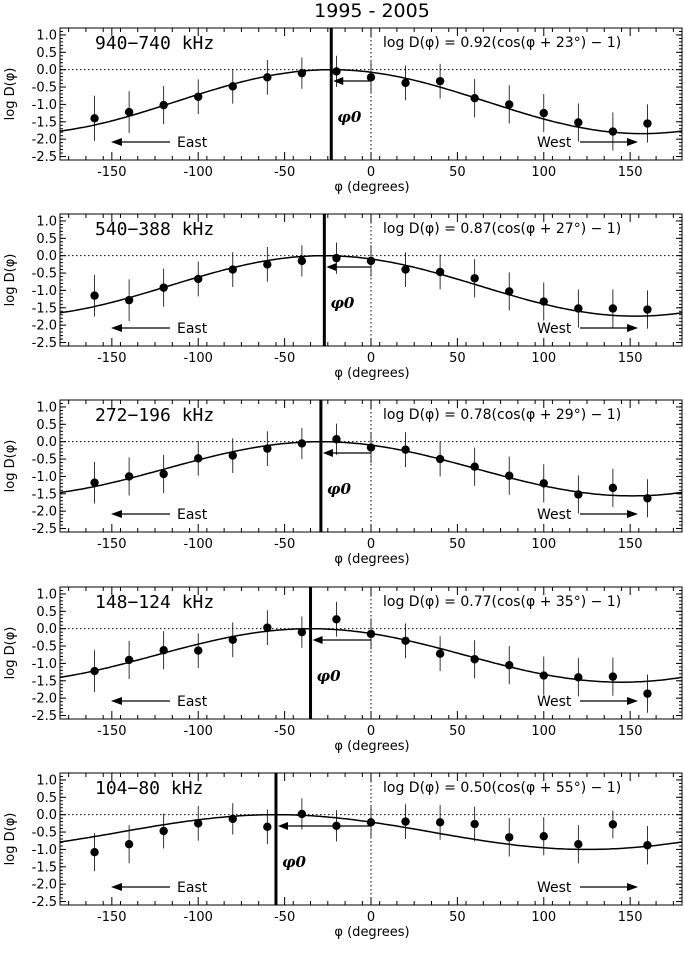 Image resolution: width=684 pixels, height=954 pixels. Describe the element at coordinates (154, 229) in the screenshot. I see `band-label: 540−388 kHz` at that location.